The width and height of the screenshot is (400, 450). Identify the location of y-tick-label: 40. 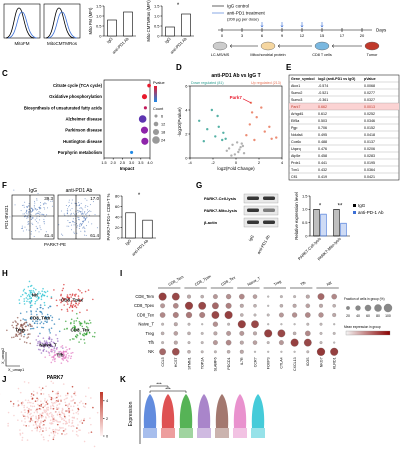
(117, 216).